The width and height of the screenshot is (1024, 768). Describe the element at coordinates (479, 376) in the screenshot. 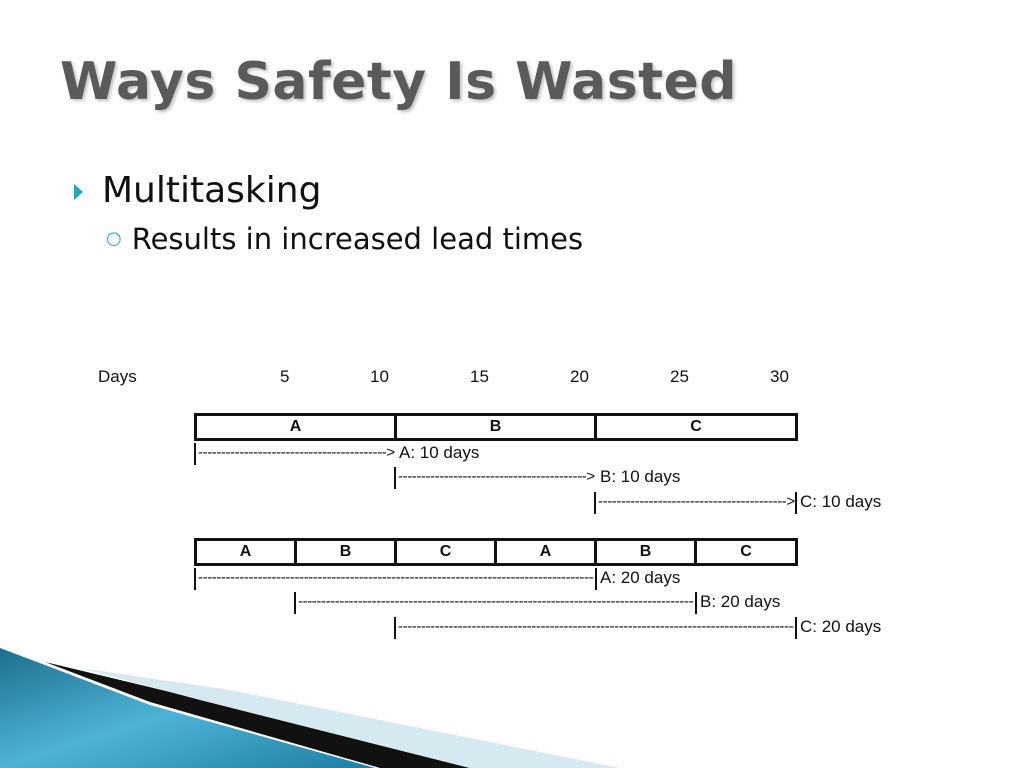

I see `axis-tick-label: 15` at that location.